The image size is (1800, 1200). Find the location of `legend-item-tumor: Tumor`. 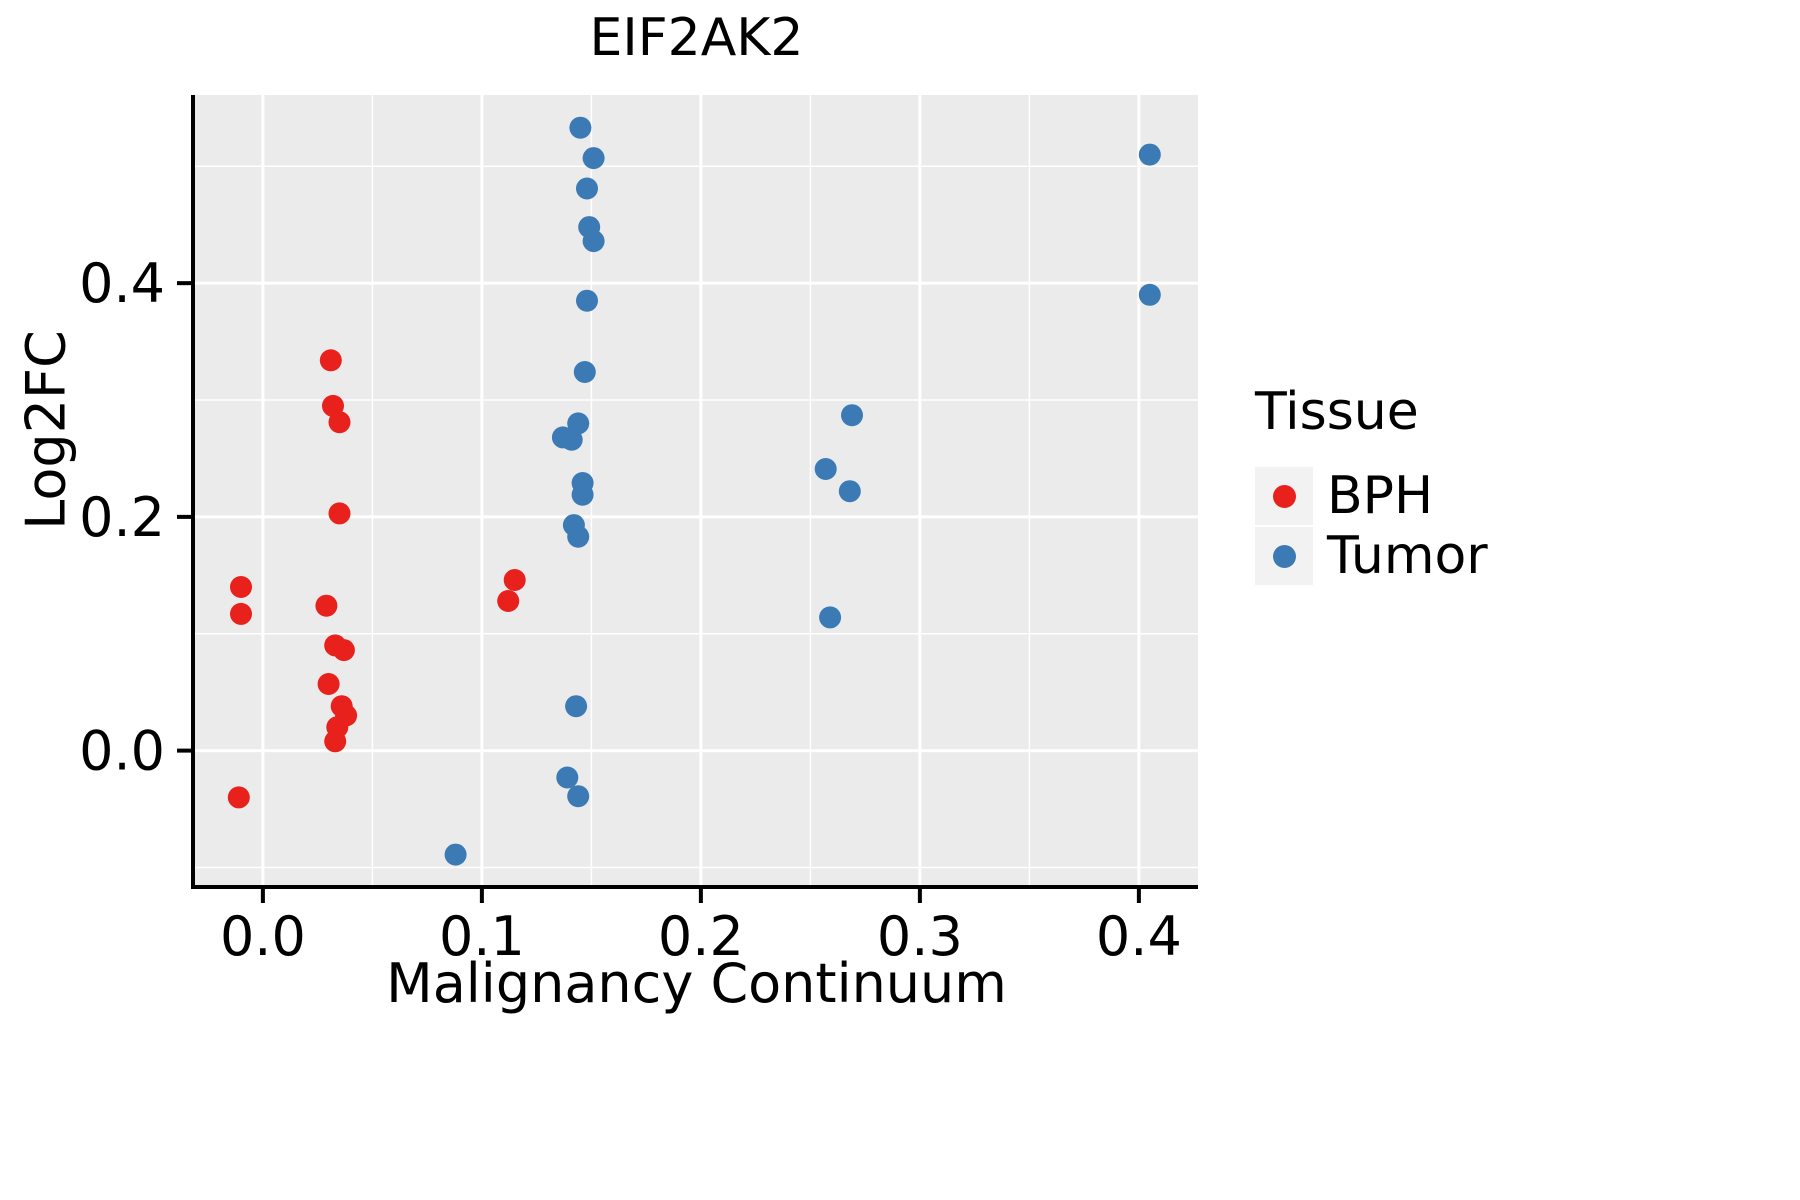

legend-item-tumor: Tumor is located at coordinates (1371, 556).